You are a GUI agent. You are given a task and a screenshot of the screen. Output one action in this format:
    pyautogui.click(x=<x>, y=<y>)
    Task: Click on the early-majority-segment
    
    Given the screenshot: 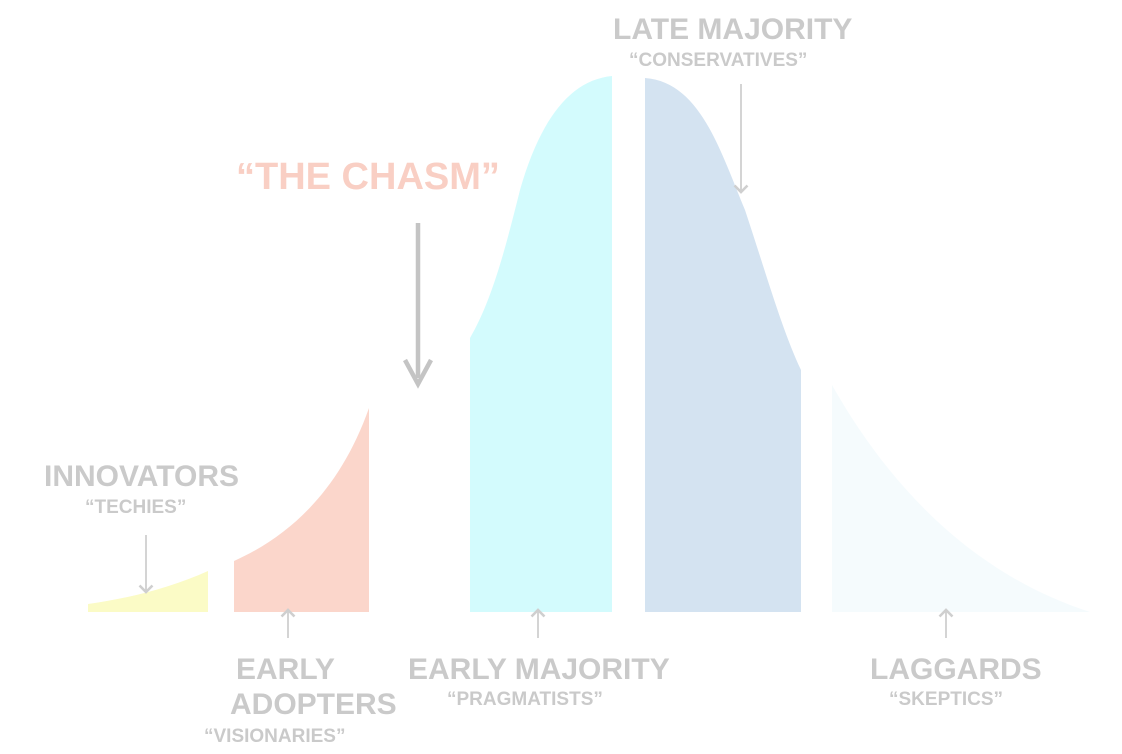 What is the action you would take?
    pyautogui.click(x=541, y=344)
    